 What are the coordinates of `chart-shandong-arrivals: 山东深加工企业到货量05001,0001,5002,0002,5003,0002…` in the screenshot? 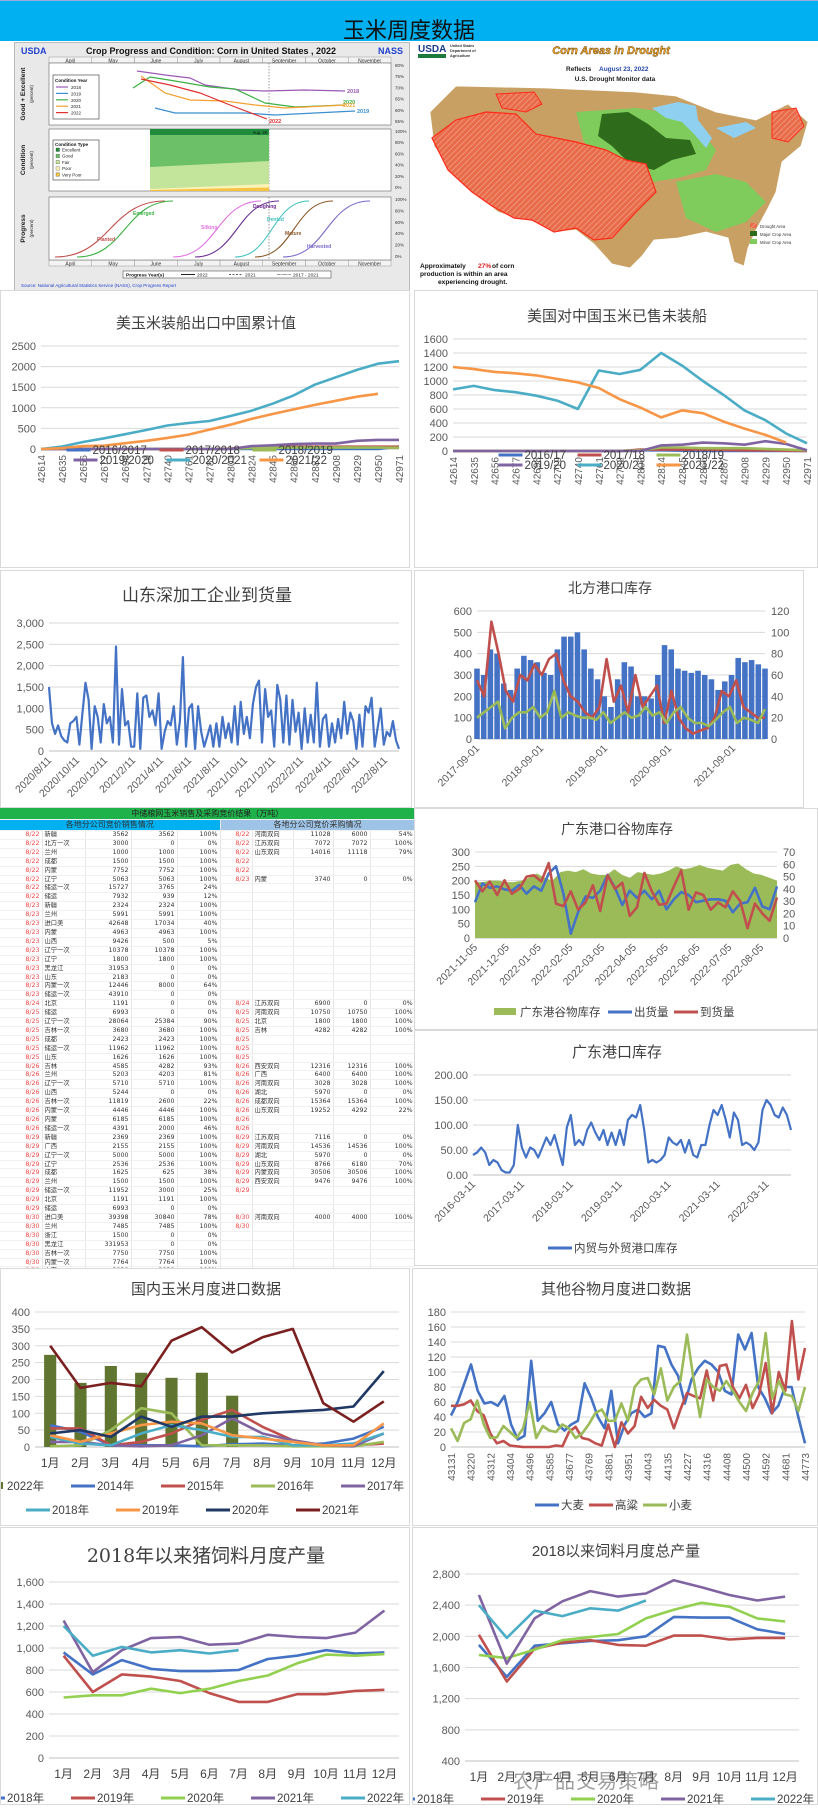 It's located at (207, 693).